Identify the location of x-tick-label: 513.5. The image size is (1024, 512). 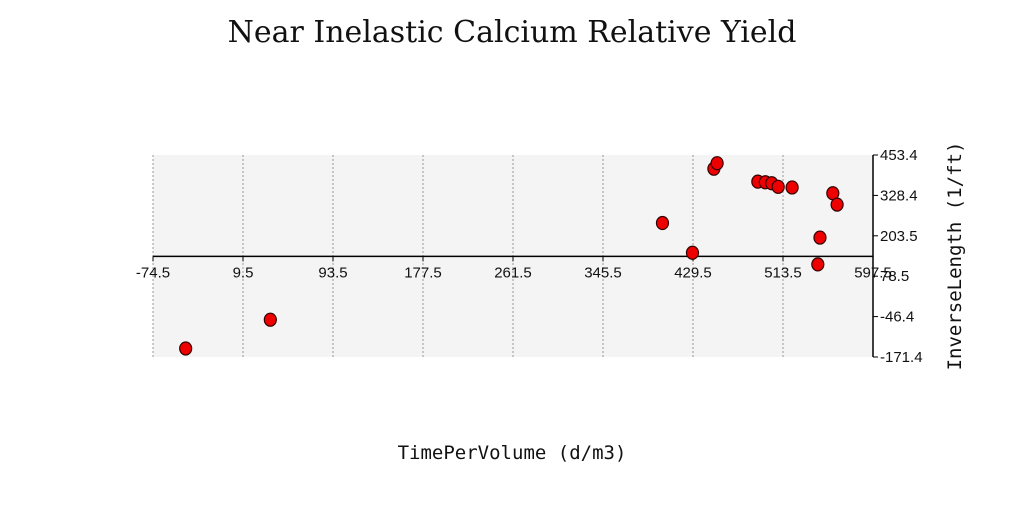
(783, 272).